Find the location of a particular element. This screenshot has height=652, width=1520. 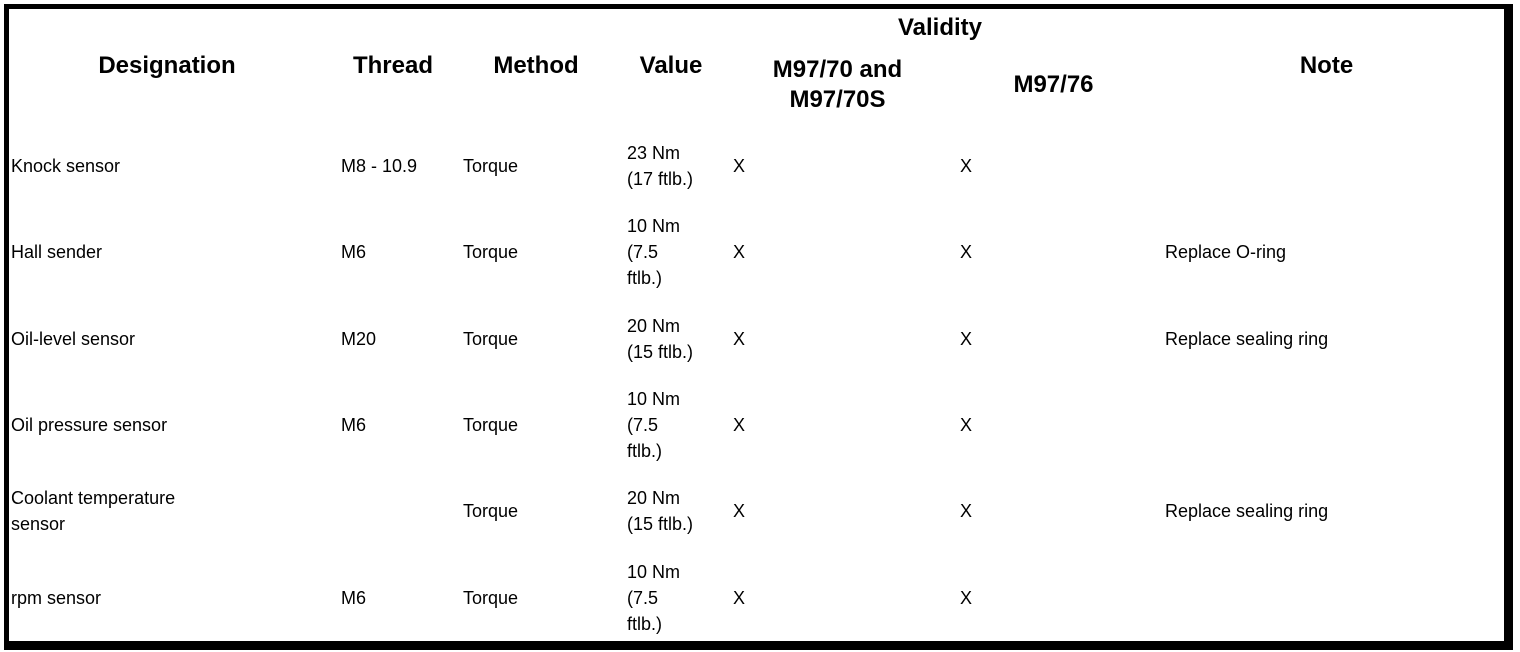

designation-cell: Hall sender is located at coordinates (57, 252).